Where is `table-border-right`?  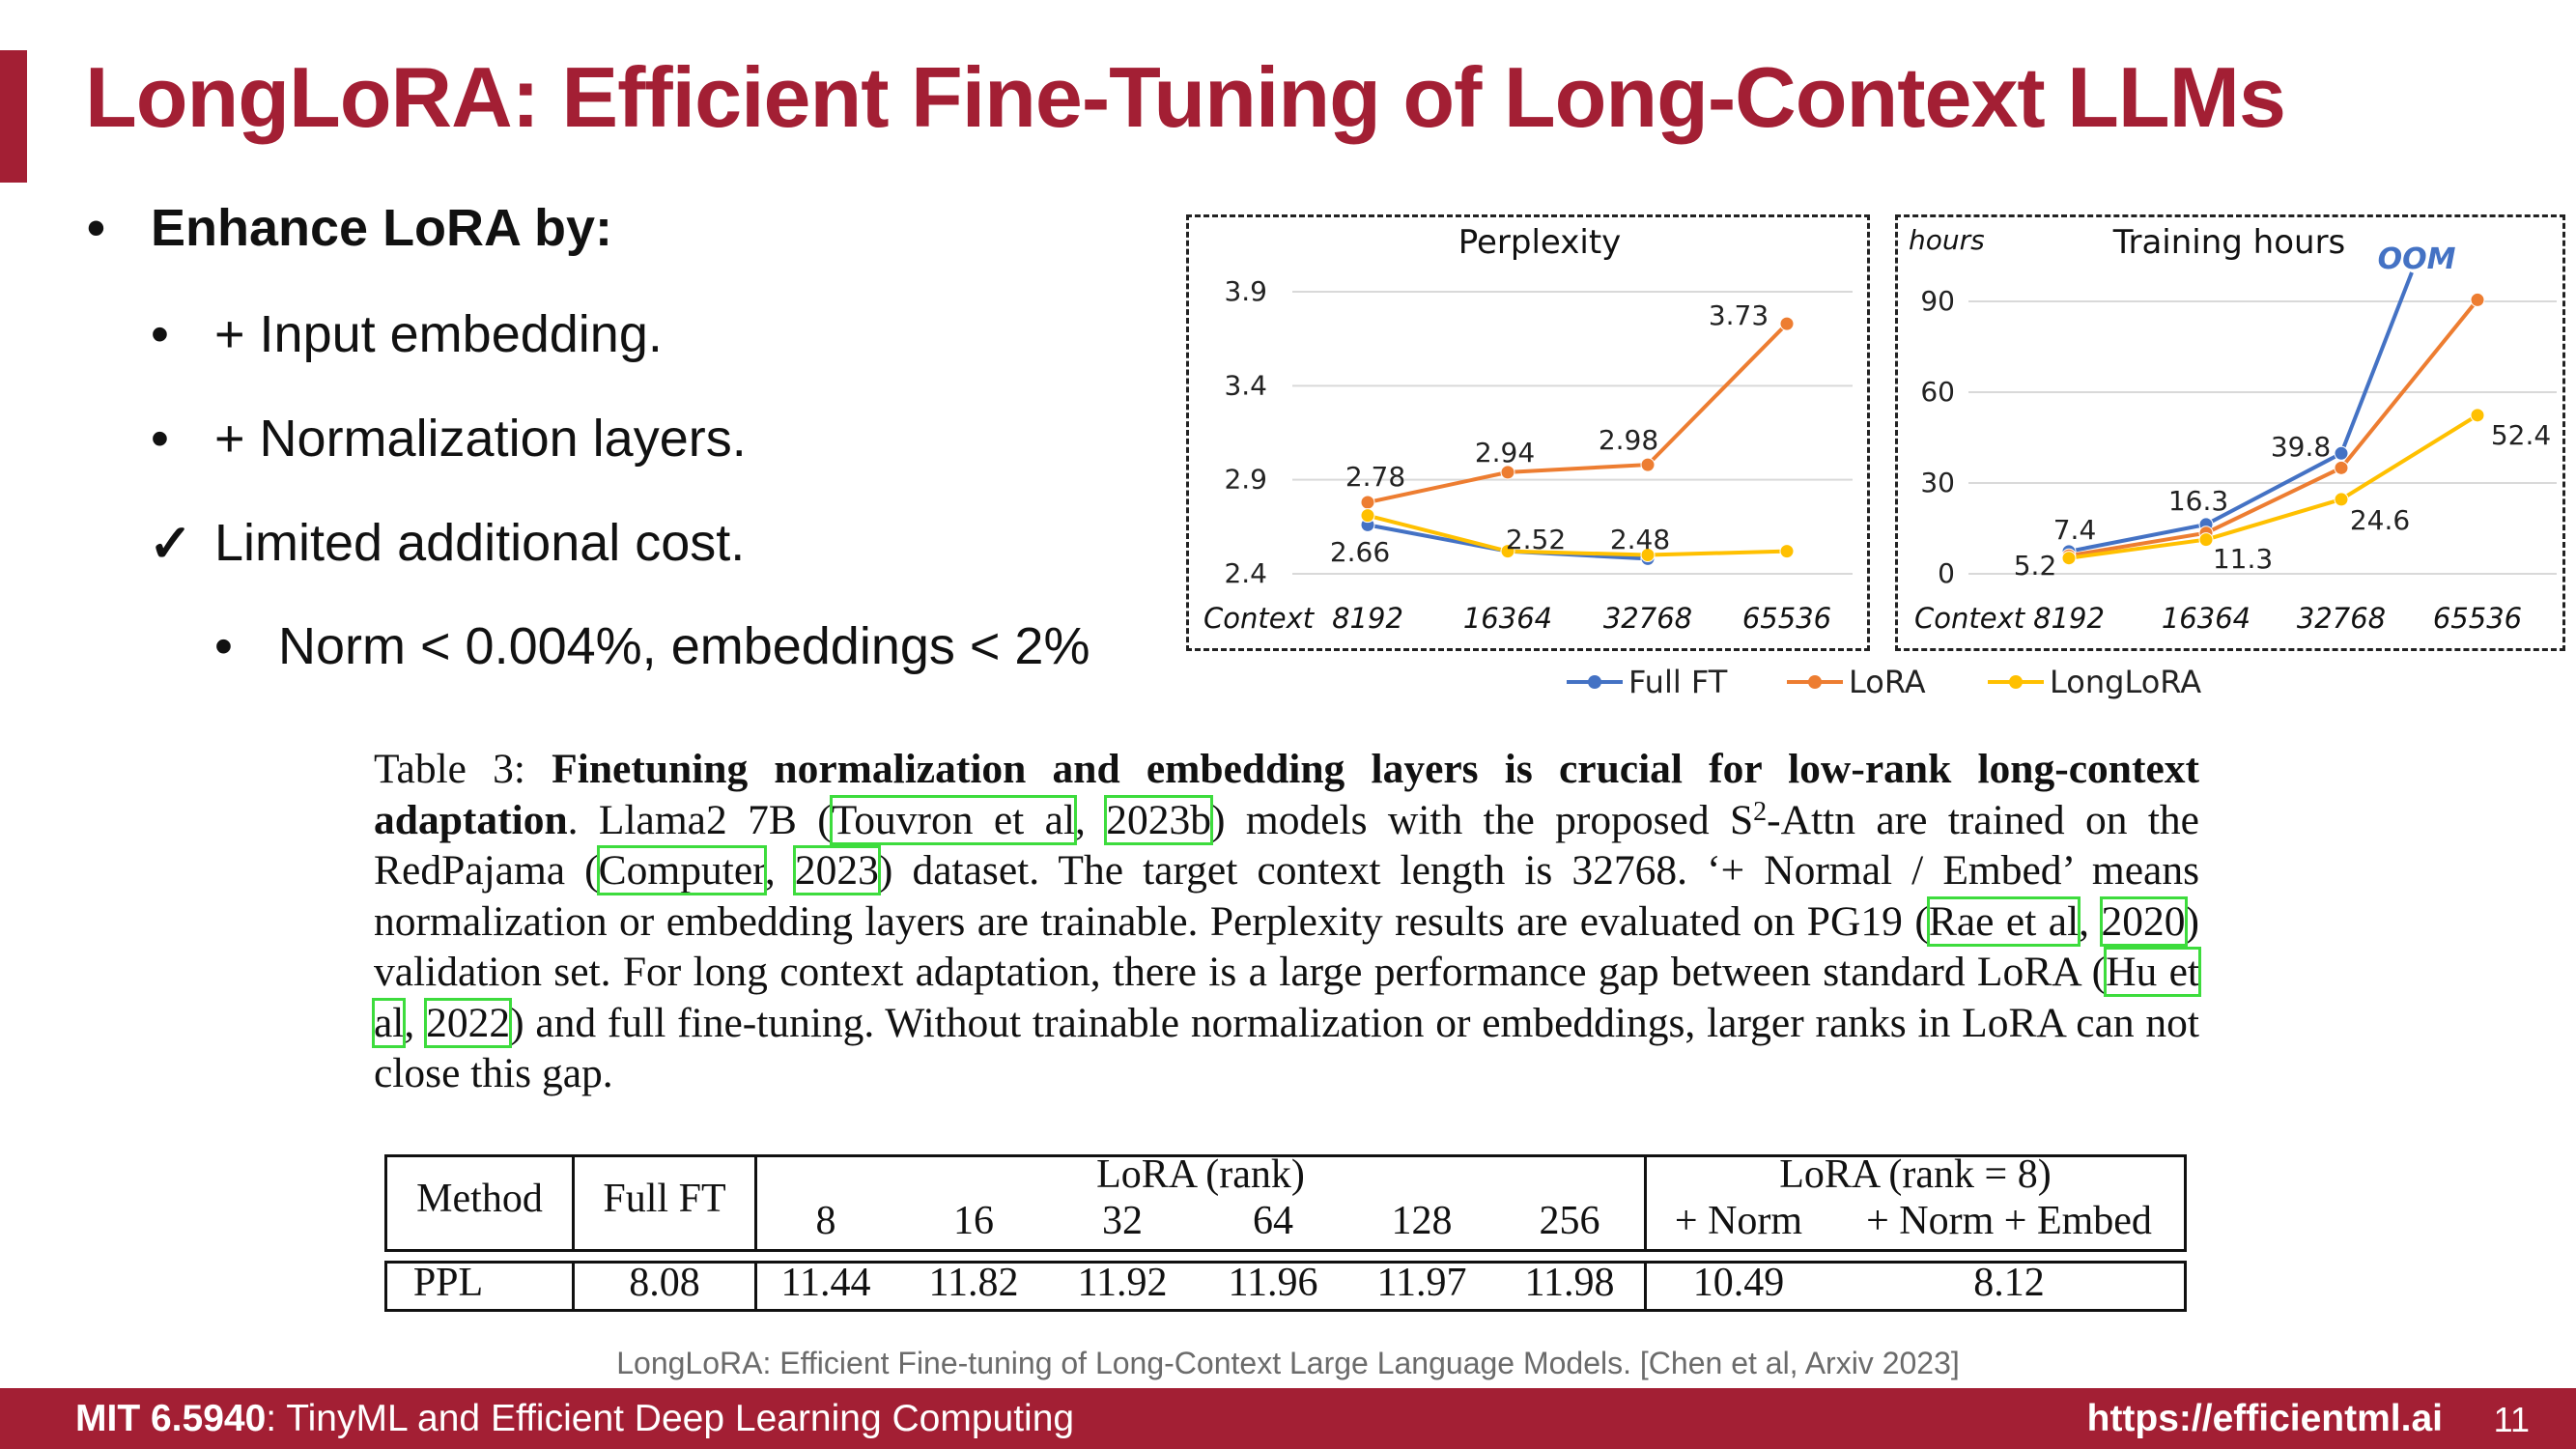 table-border-right is located at coordinates (2185, 1201).